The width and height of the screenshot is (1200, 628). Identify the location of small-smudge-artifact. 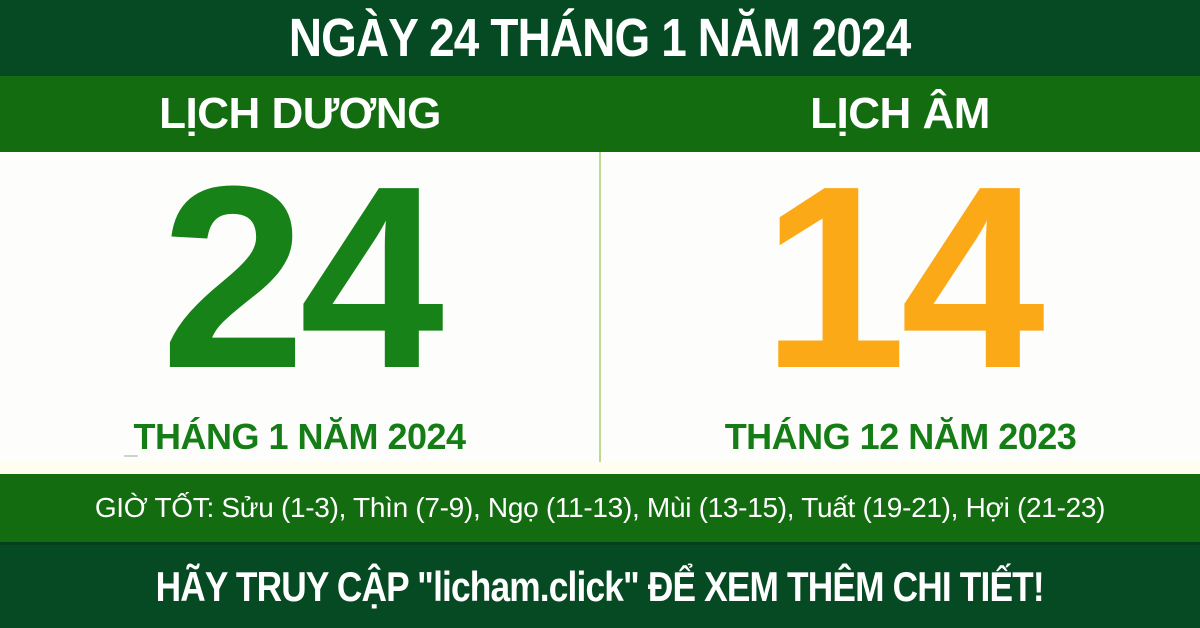
(131, 456).